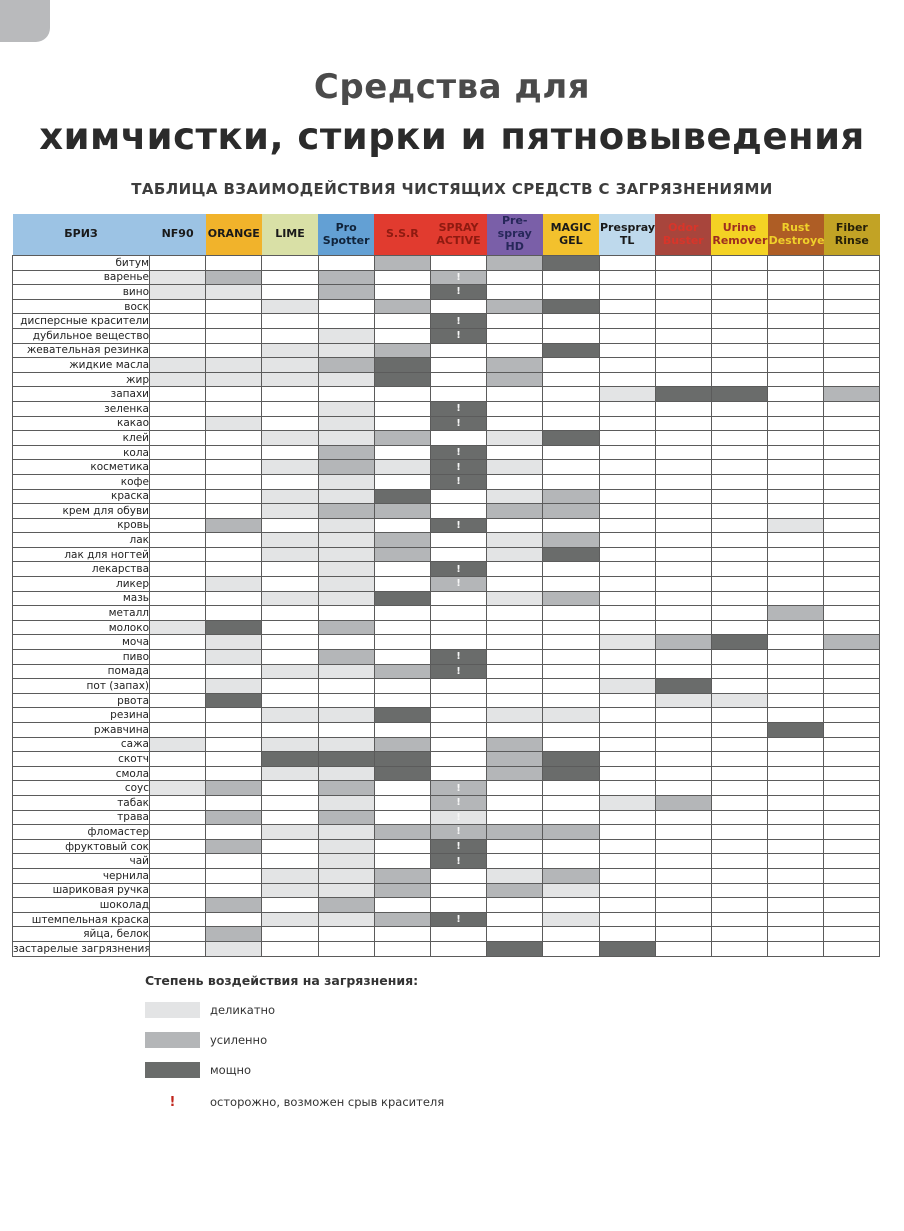 The height and width of the screenshot is (1231, 904). Describe the element at coordinates (81, 306) in the screenshot. I see `row-label: воск` at that location.